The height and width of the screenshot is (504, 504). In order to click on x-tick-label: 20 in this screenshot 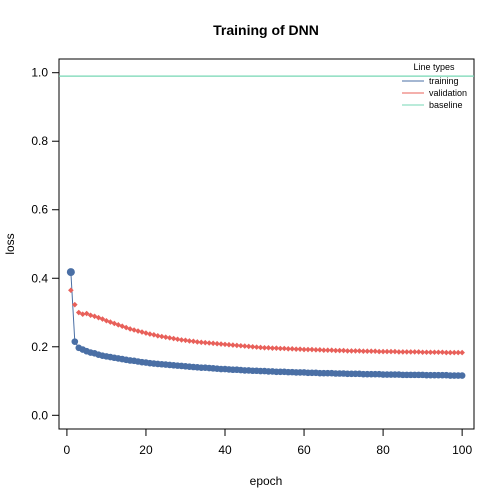, I will do `click(146, 450)`.